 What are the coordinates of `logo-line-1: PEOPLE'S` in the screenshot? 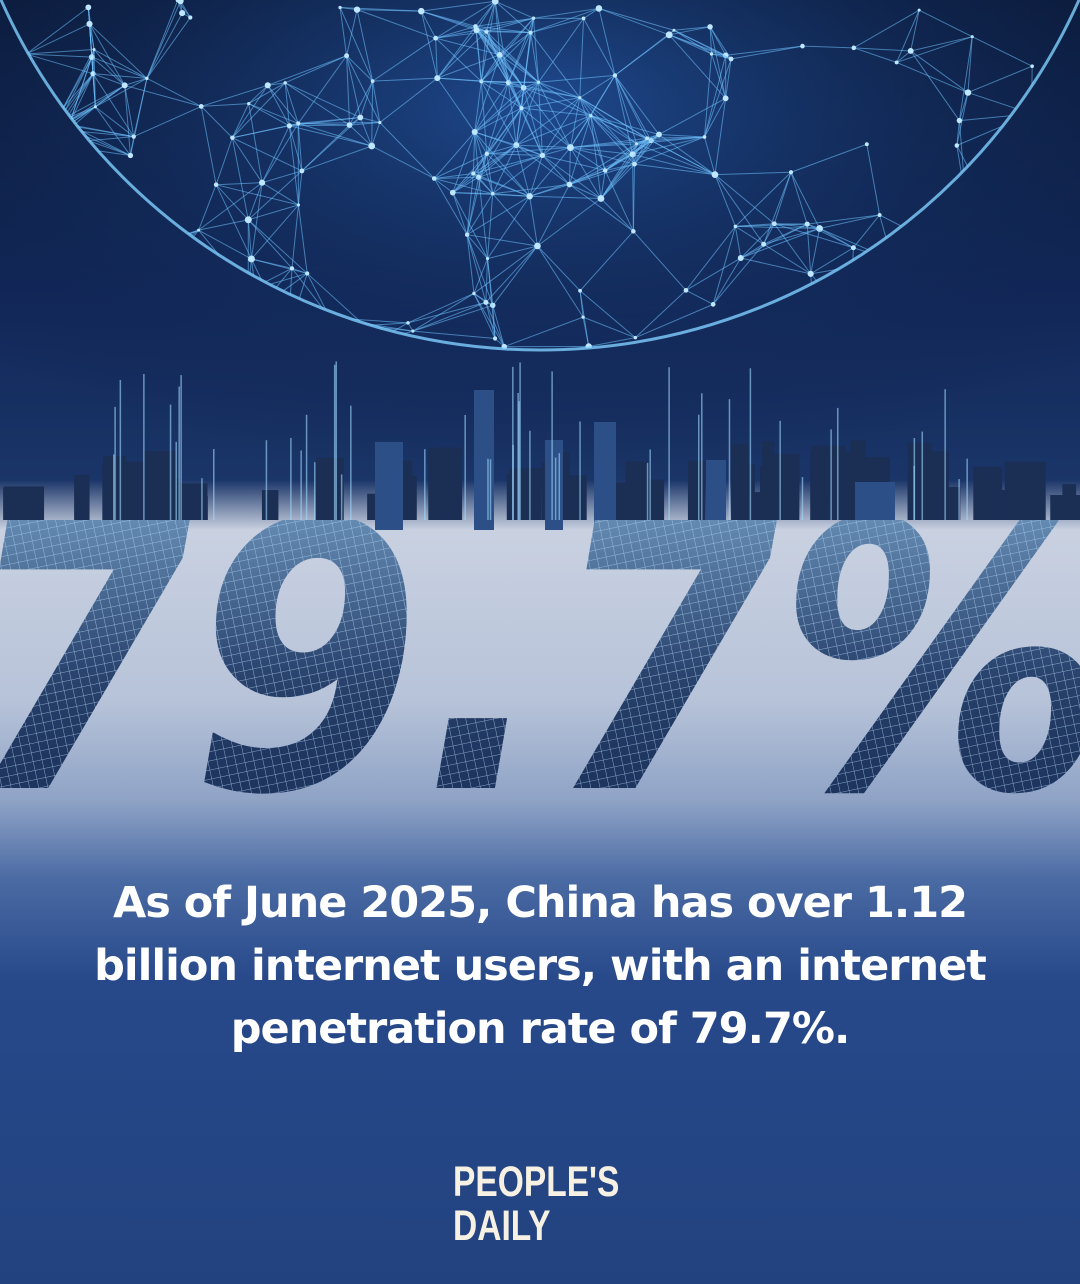 It's located at (536, 1182).